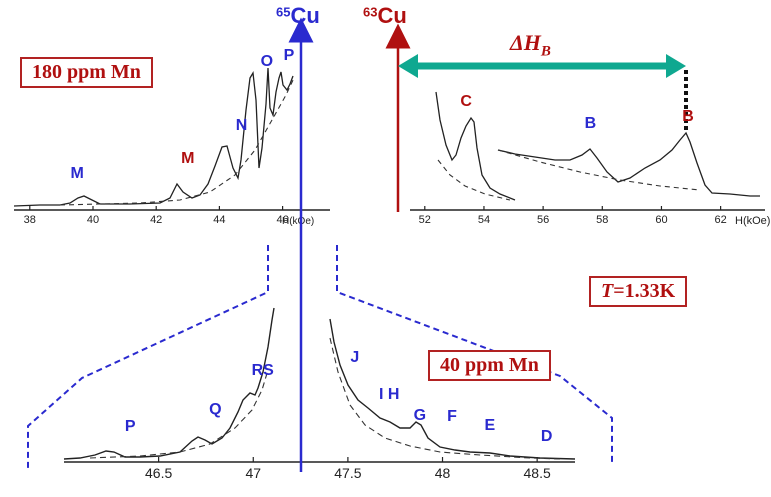 Image resolution: width=771 pixels, height=497 pixels. I want to click on delta-hb-arrow, so click(542, 66).